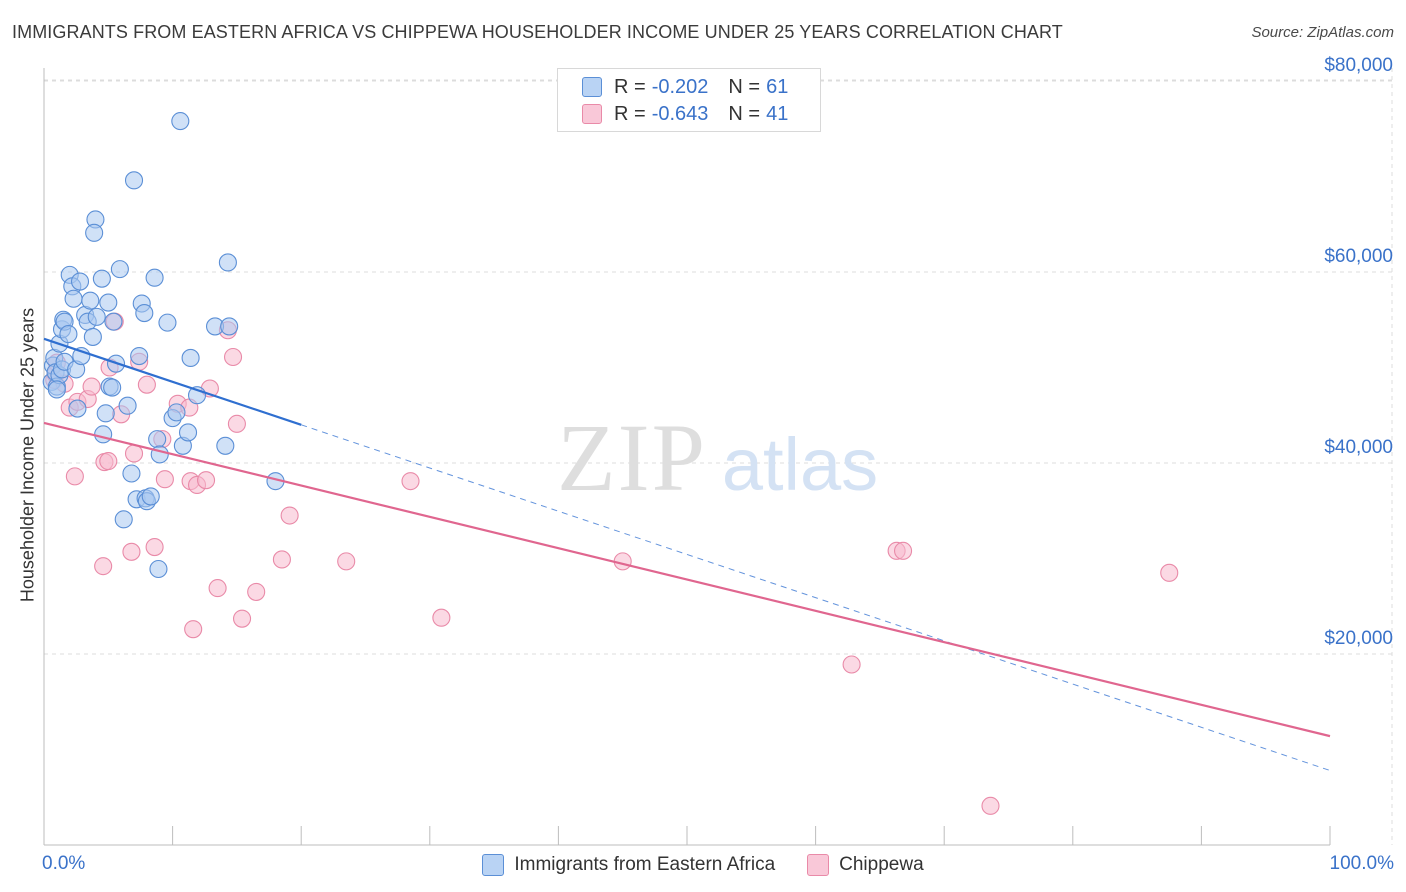 The image size is (1406, 892). I want to click on legend-row-chippewa: R = -0.643 N = 41, so click(685, 114).